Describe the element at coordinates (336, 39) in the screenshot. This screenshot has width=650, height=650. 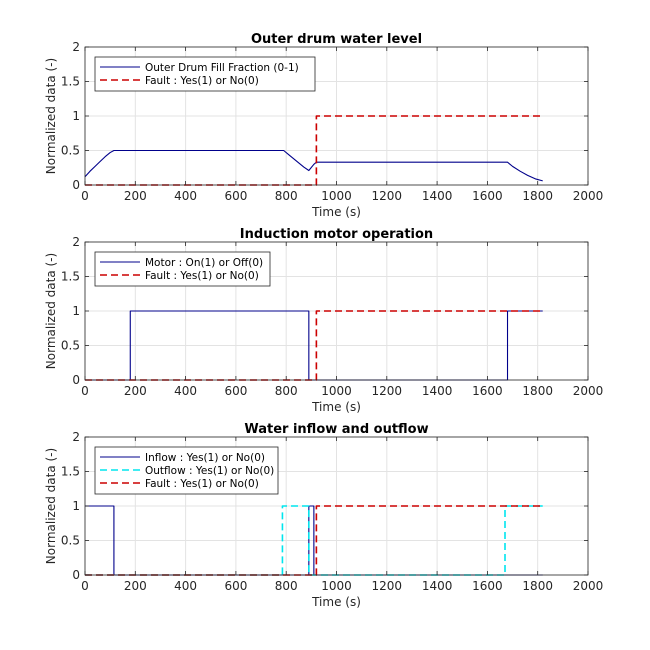
I see `chart-title: Outer drum water level` at that location.